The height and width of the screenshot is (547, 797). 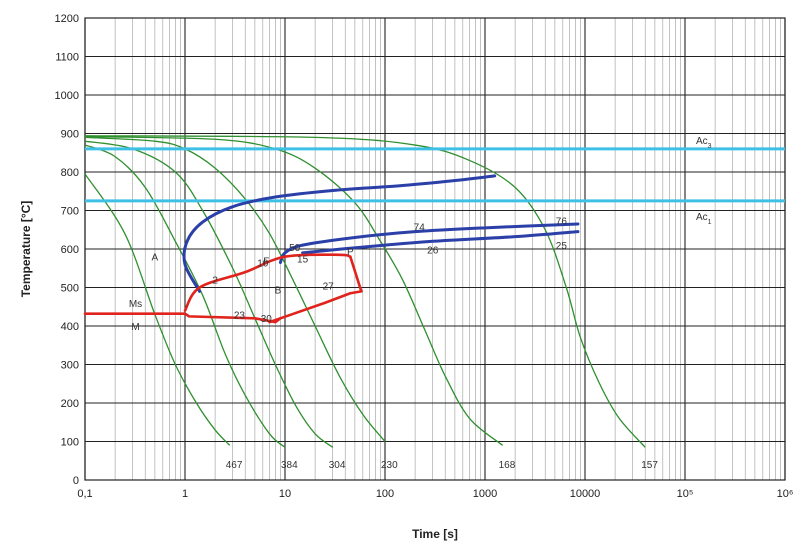 I want to click on y-tick-label: 1000, so click(x=67, y=96).